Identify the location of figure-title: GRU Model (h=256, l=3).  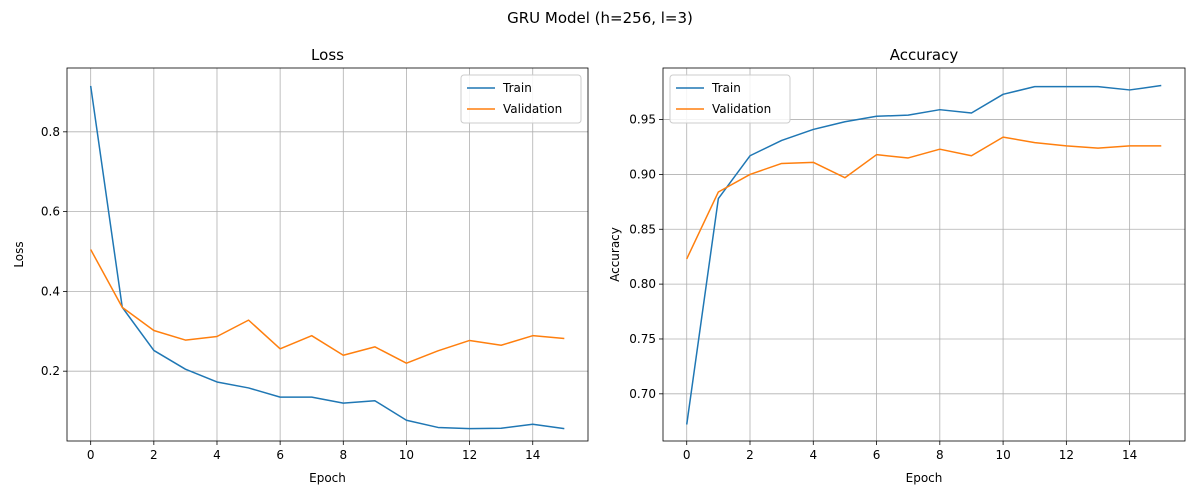
(600, 18).